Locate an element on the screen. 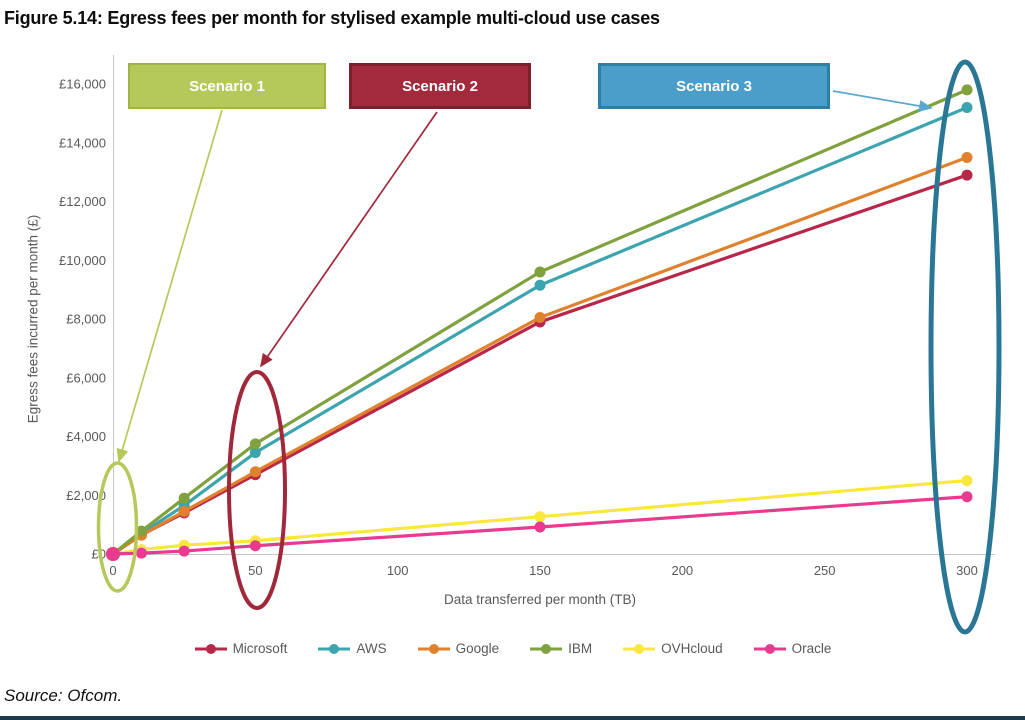  x-axis-title: Data transferred per month (TB) is located at coordinates (540, 599).